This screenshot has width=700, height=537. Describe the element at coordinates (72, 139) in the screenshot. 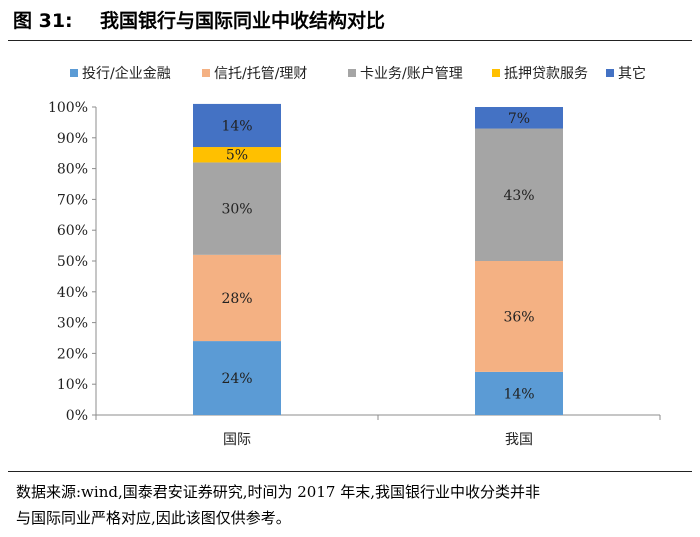

I see `y-tick-label-9: 90%` at that location.